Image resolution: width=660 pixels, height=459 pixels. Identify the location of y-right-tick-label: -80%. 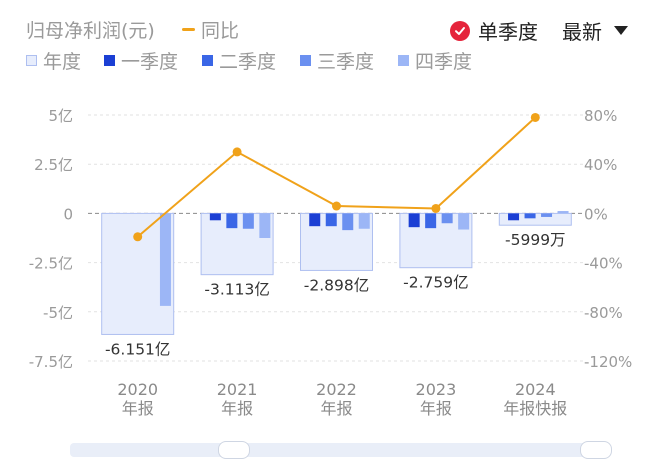
(603, 313).